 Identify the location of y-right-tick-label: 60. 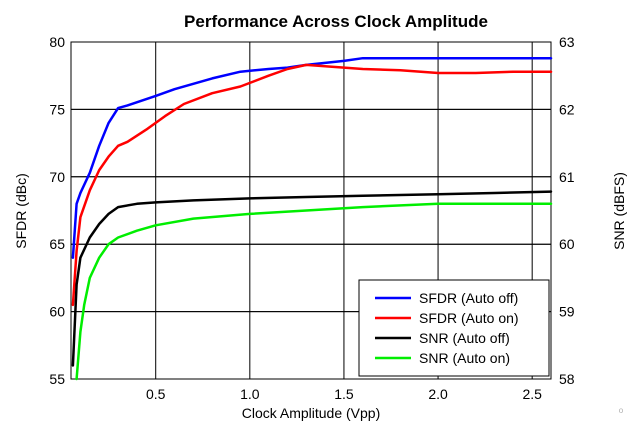
(567, 244).